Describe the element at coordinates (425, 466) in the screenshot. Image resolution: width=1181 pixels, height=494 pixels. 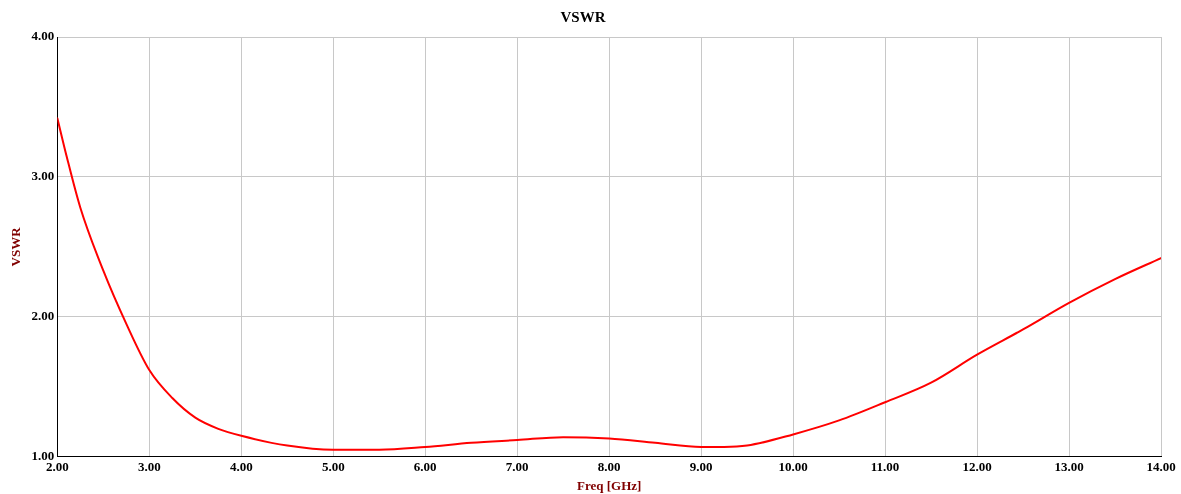
I see `x-tick-label: 6.00` at that location.